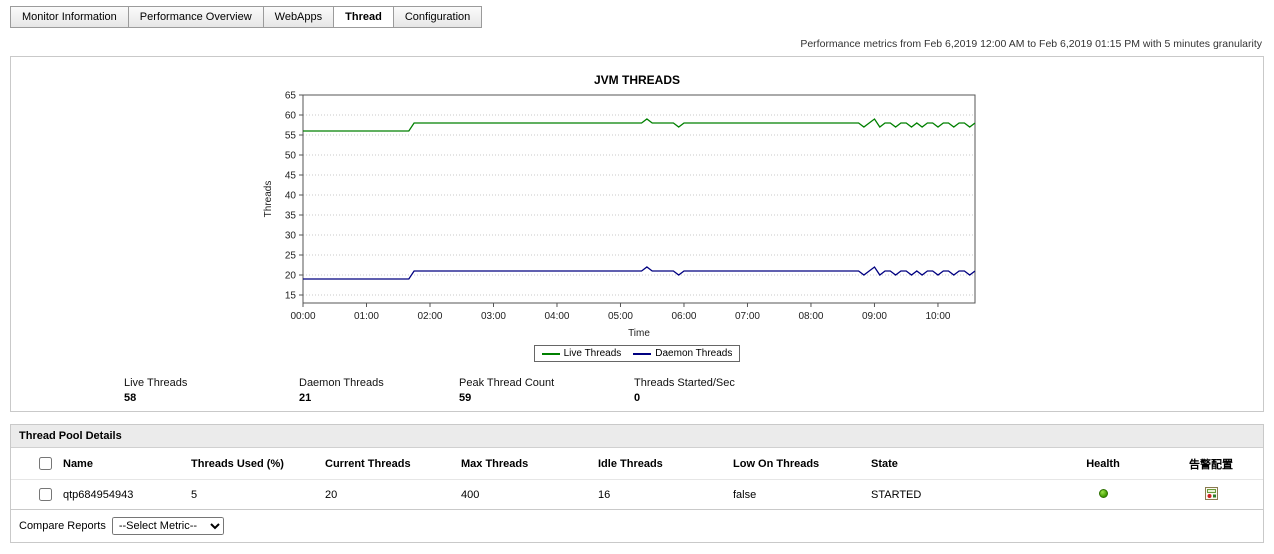 Image resolution: width=1274 pixels, height=554 pixels. Describe the element at coordinates (302, 316) in the screenshot. I see `svg-text: 00:00` at that location.